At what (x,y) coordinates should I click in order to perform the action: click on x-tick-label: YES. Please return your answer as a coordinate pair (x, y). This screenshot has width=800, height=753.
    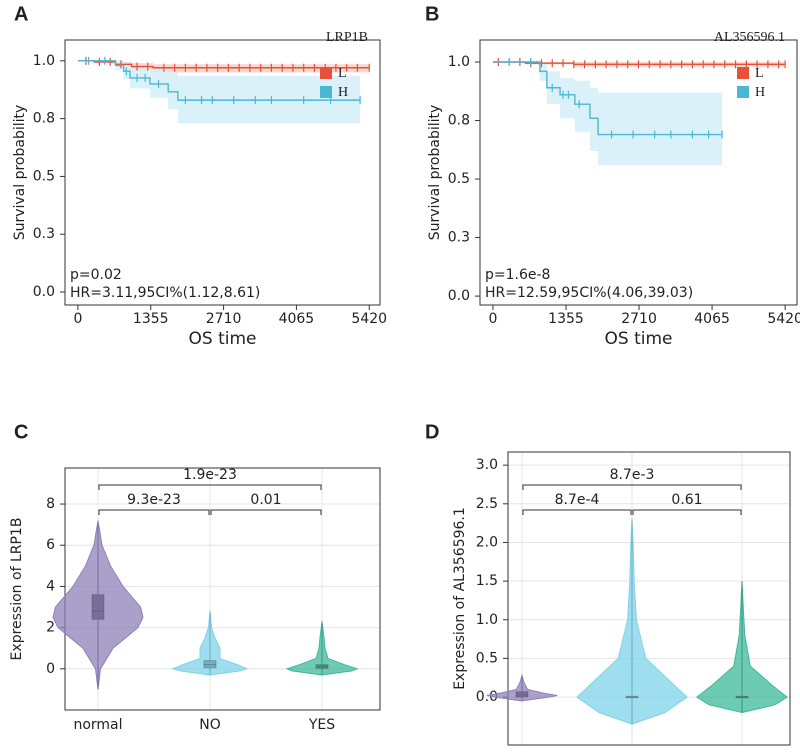
    Looking at the image, I should click on (321, 725).